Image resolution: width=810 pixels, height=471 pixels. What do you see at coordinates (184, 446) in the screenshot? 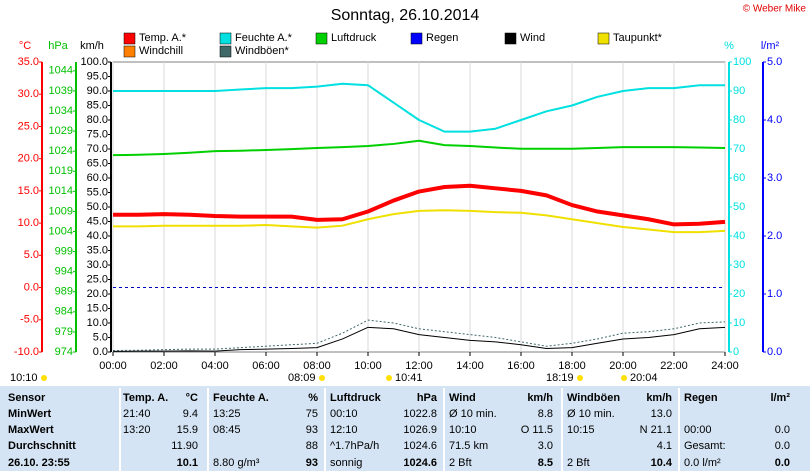
I see `table-cell: 11.90` at bounding box center [184, 446].